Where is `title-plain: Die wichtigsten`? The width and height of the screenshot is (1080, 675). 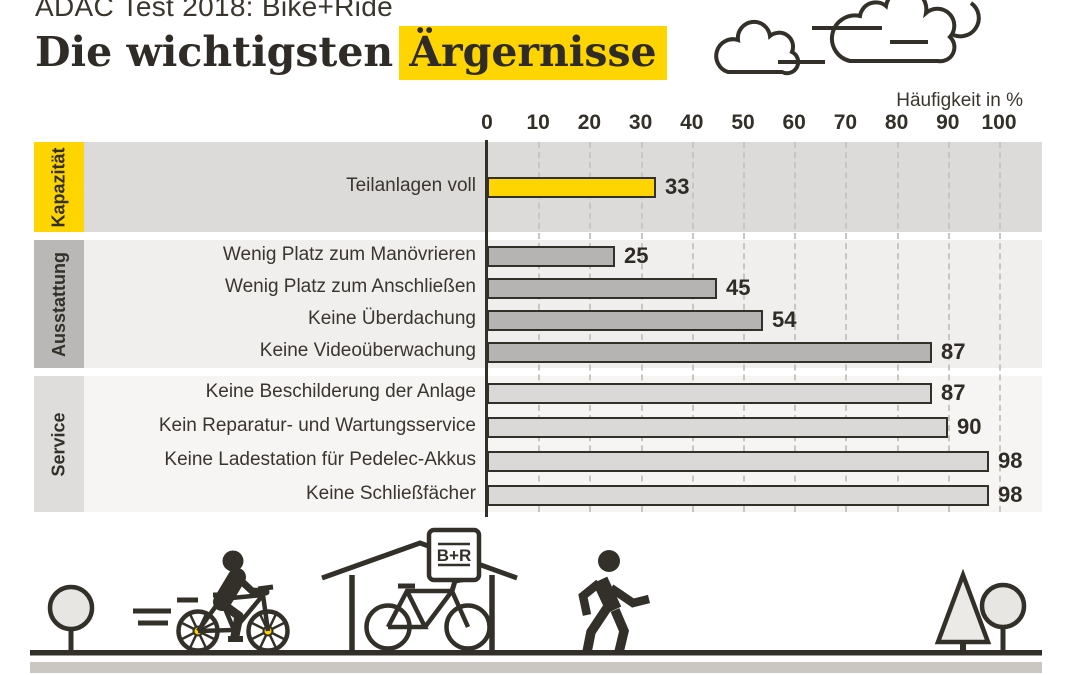 title-plain: Die wichtigsten is located at coordinates (214, 52).